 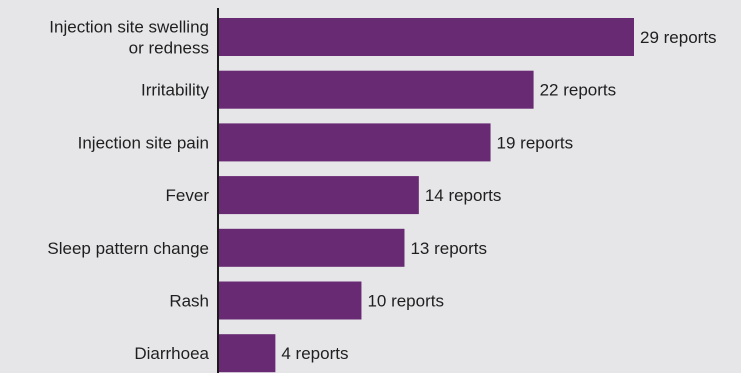 I want to click on category-label: Diarrhoea, so click(x=171, y=353).